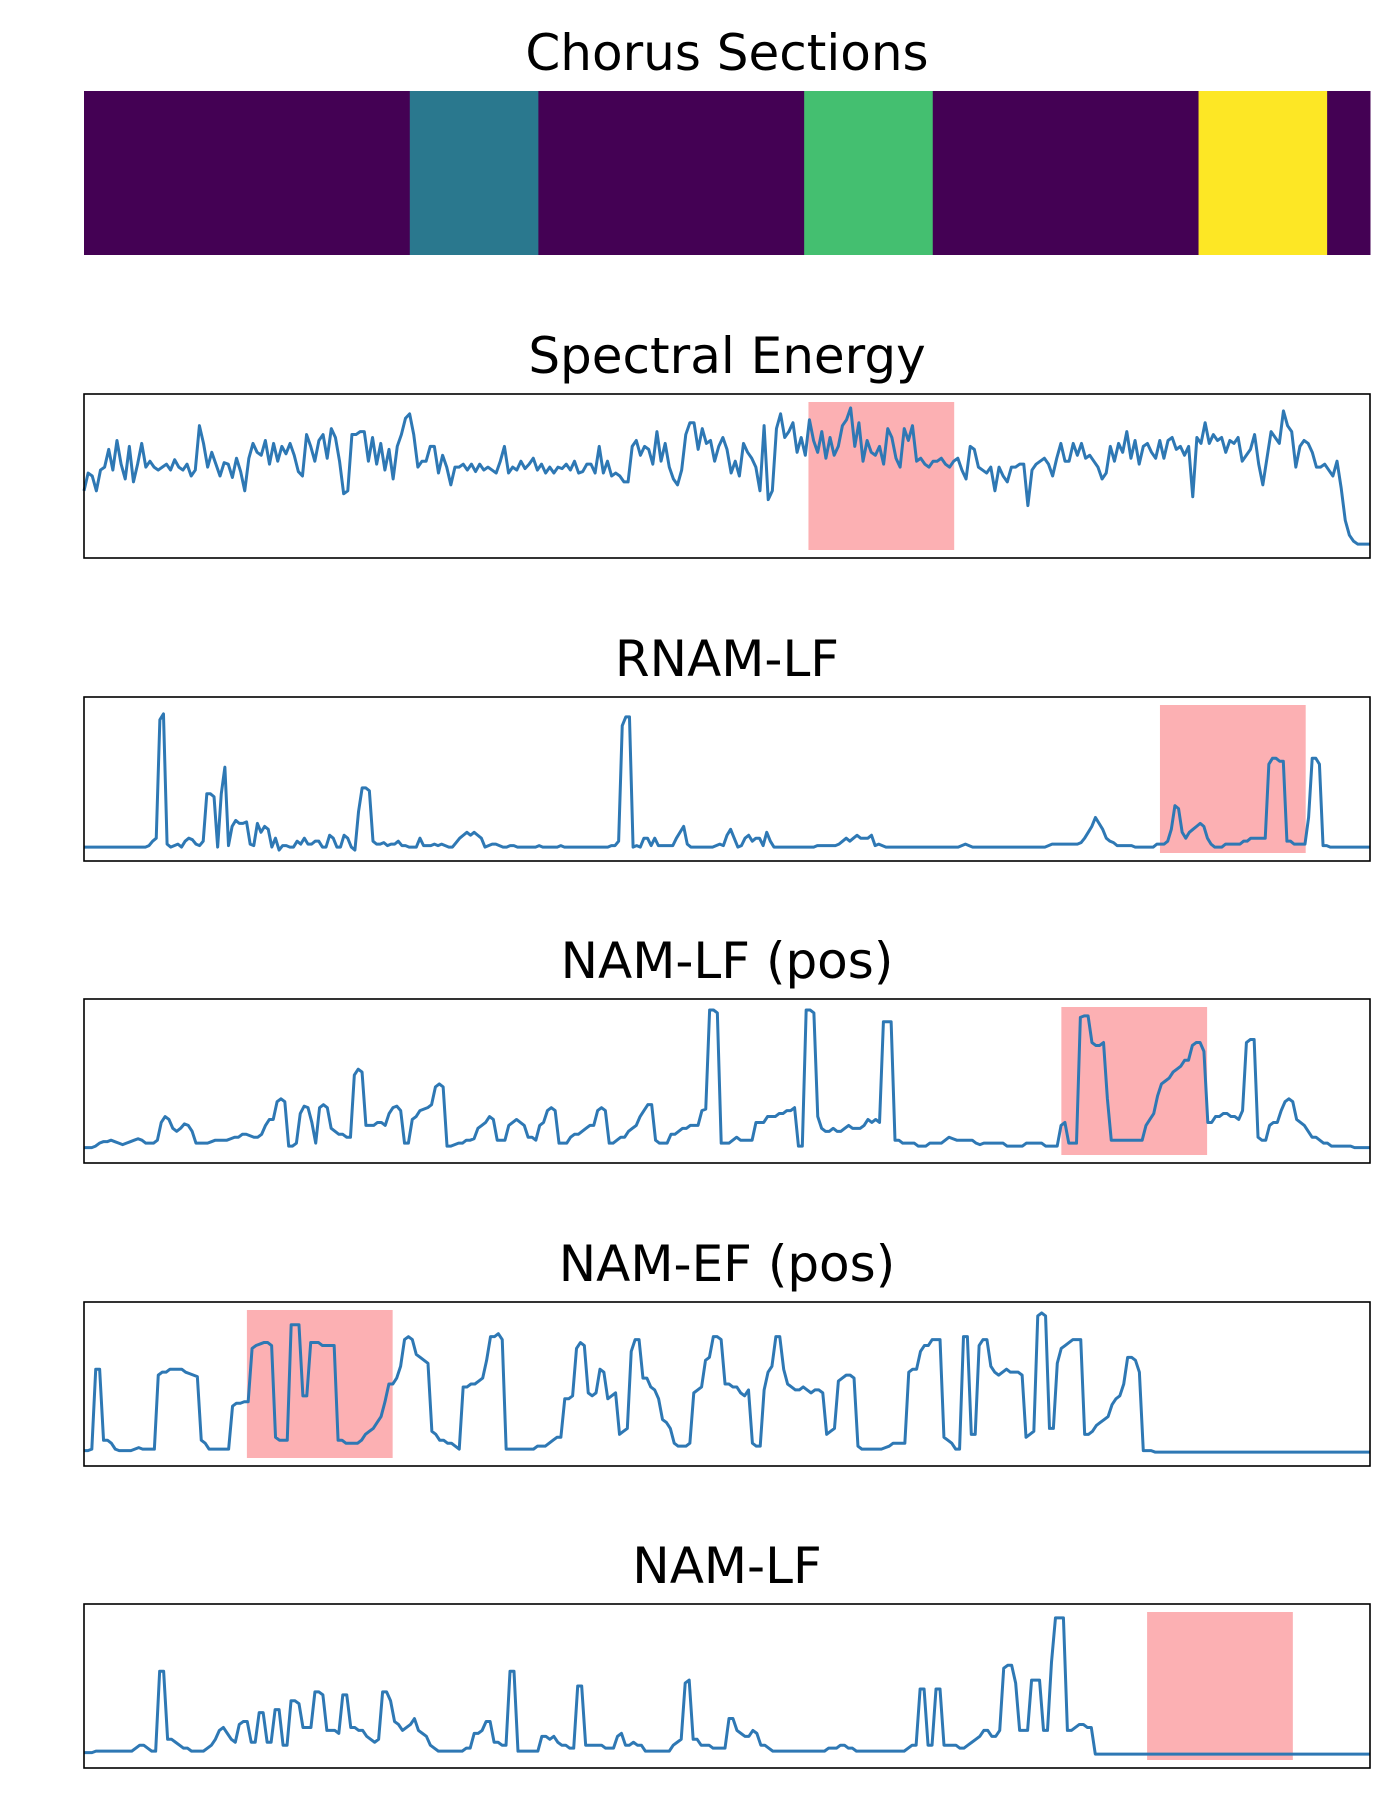 The image size is (1400, 1800). What do you see at coordinates (727, 961) in the screenshot?
I see `panel-title: NAM-LF (pos)` at bounding box center [727, 961].